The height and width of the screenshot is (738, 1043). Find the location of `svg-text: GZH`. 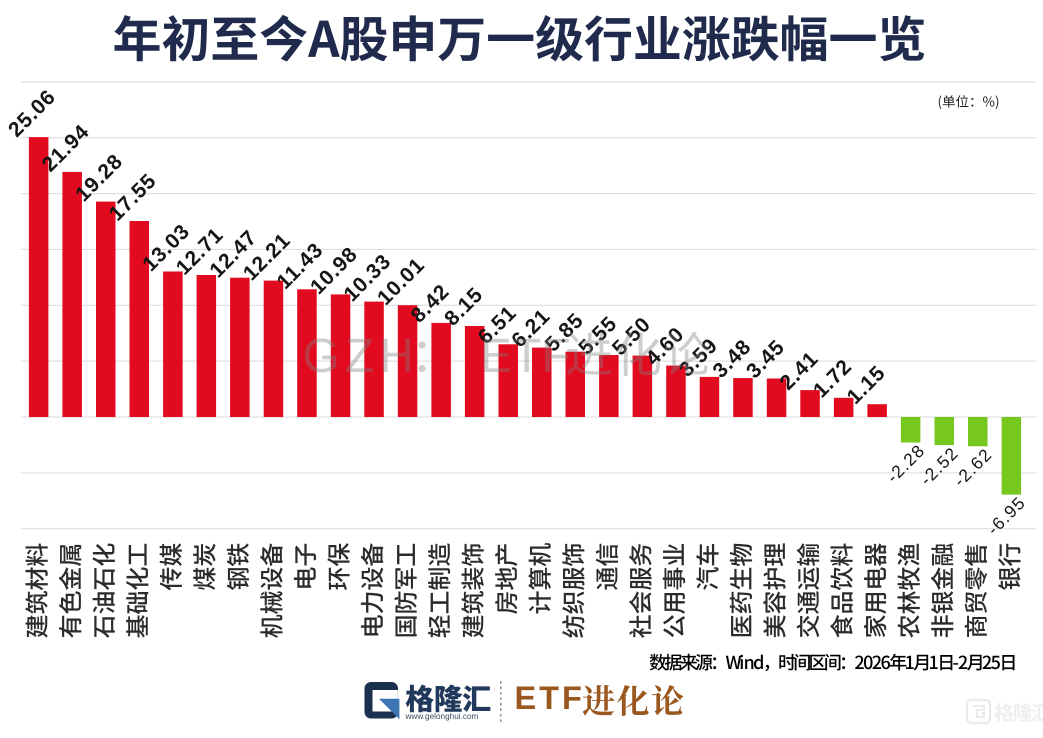

svg-text: GZH is located at coordinates (361, 356).